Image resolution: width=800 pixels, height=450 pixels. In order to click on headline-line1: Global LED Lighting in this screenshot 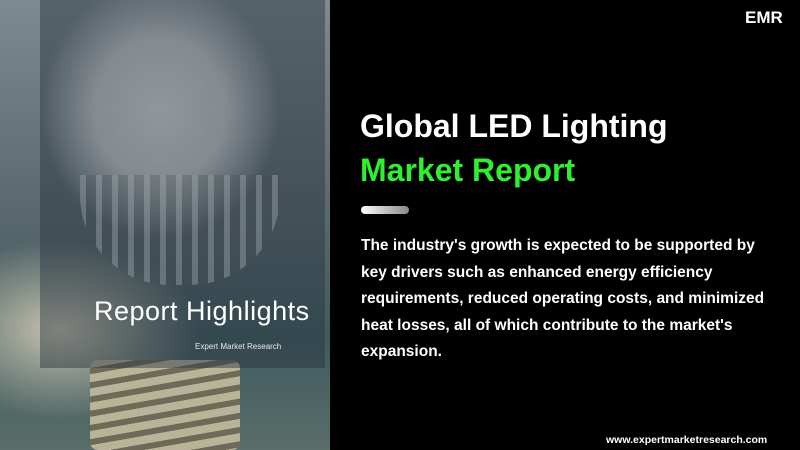, I will do `click(514, 126)`.